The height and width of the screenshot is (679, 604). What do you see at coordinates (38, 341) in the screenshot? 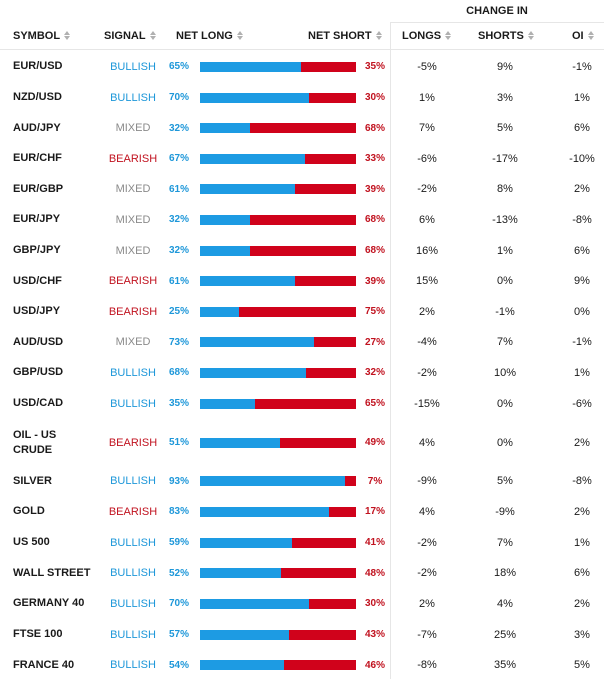
I see `symbol-label: AUD/USD` at bounding box center [38, 341].